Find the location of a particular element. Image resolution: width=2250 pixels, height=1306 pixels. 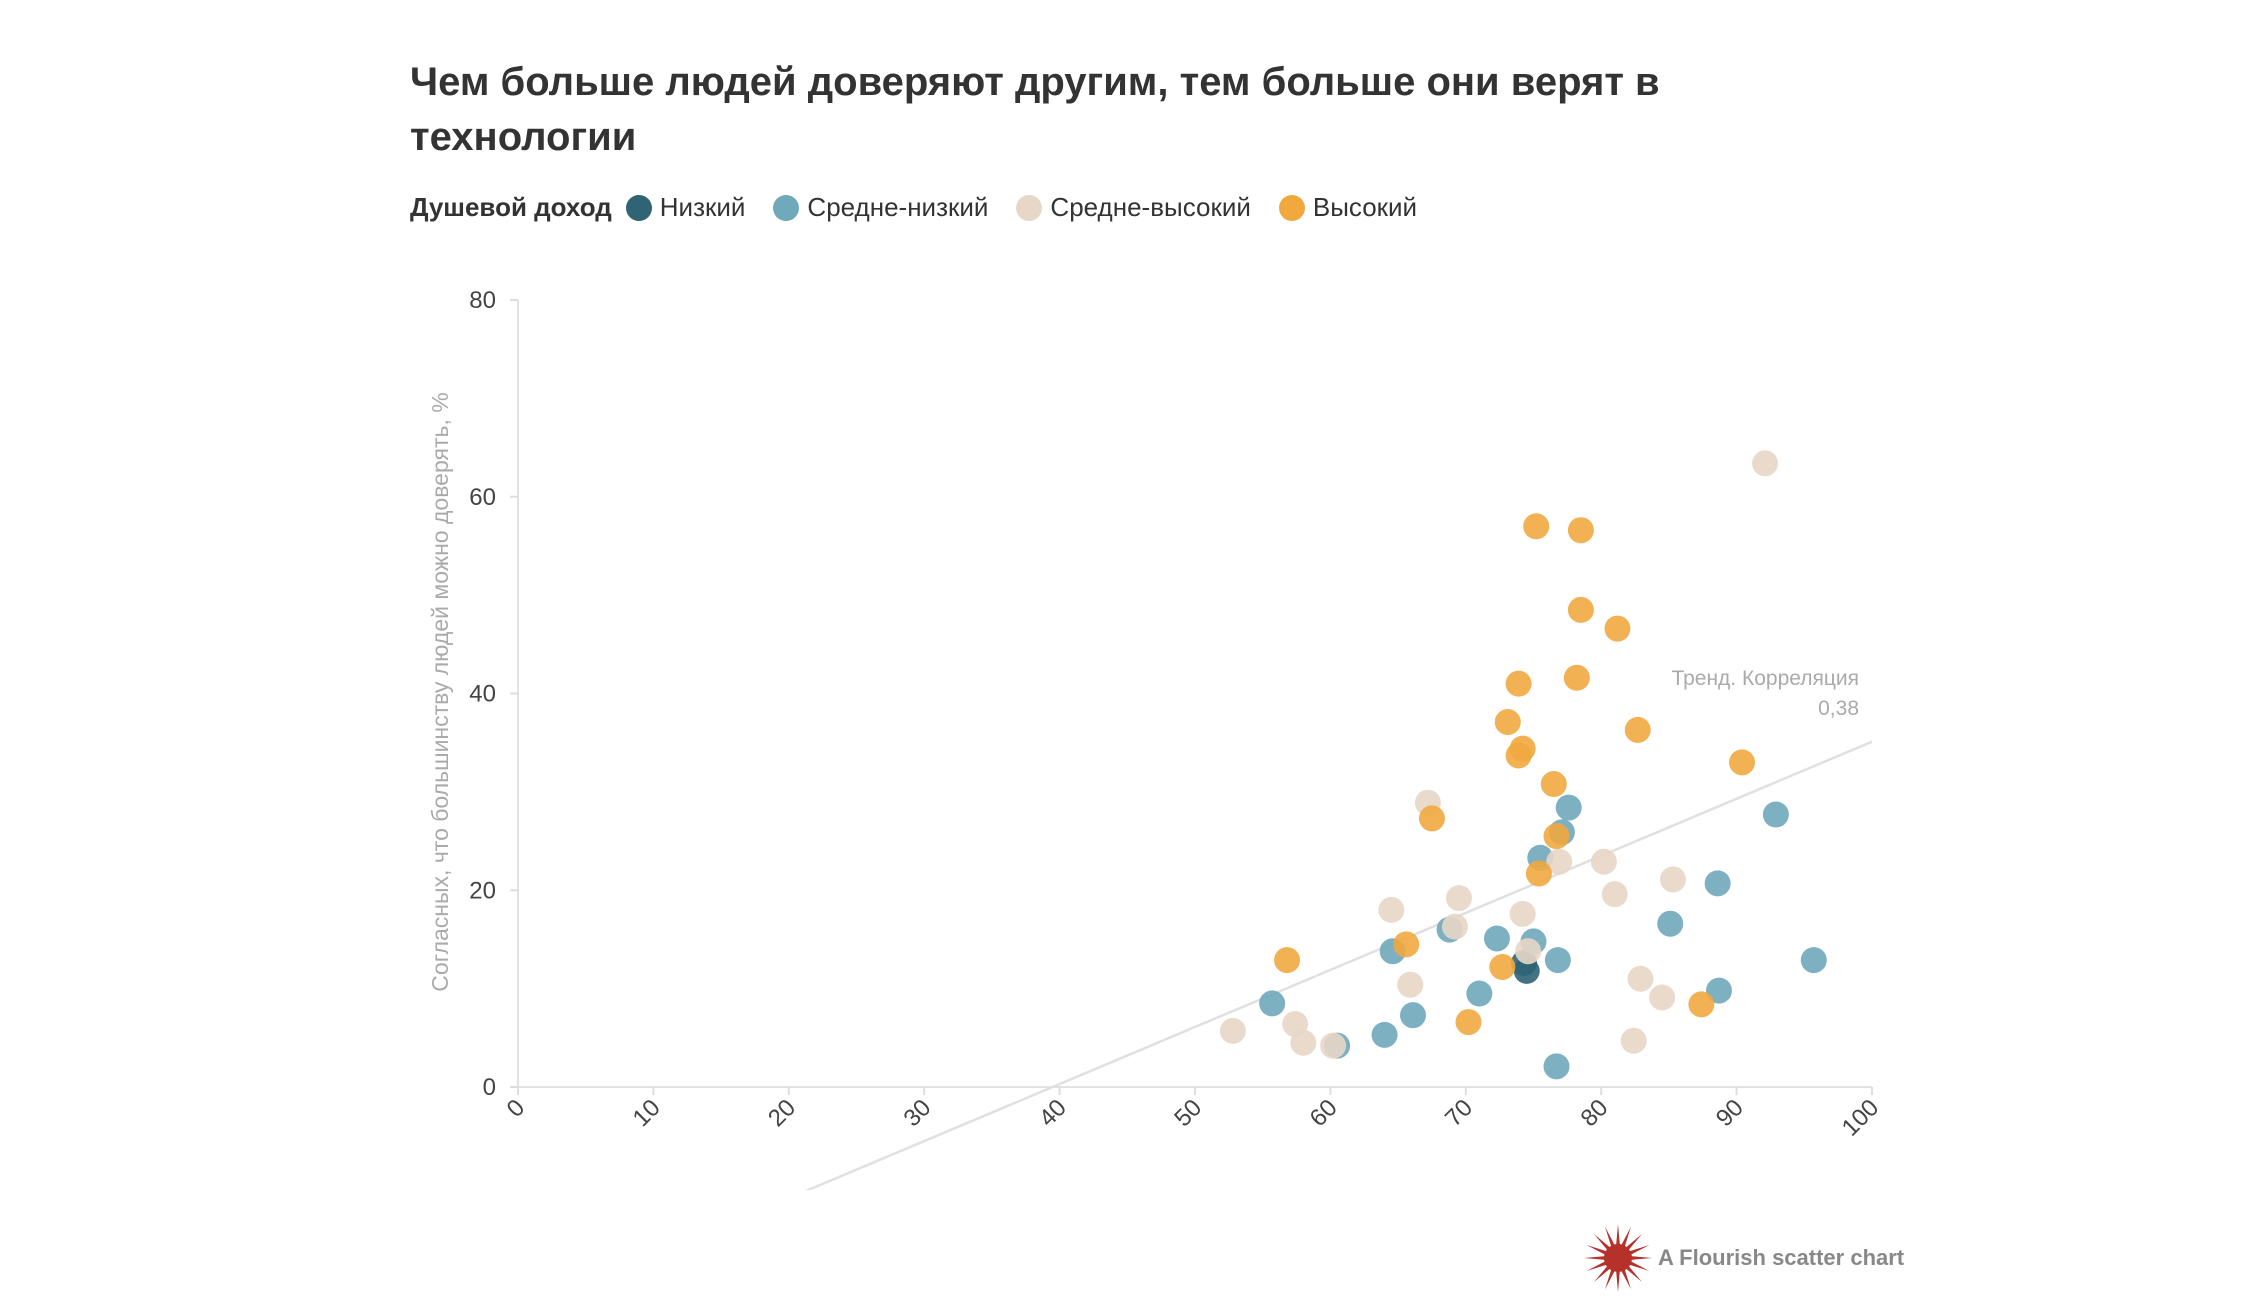

y-tick-label: 80 is located at coordinates (482, 300).